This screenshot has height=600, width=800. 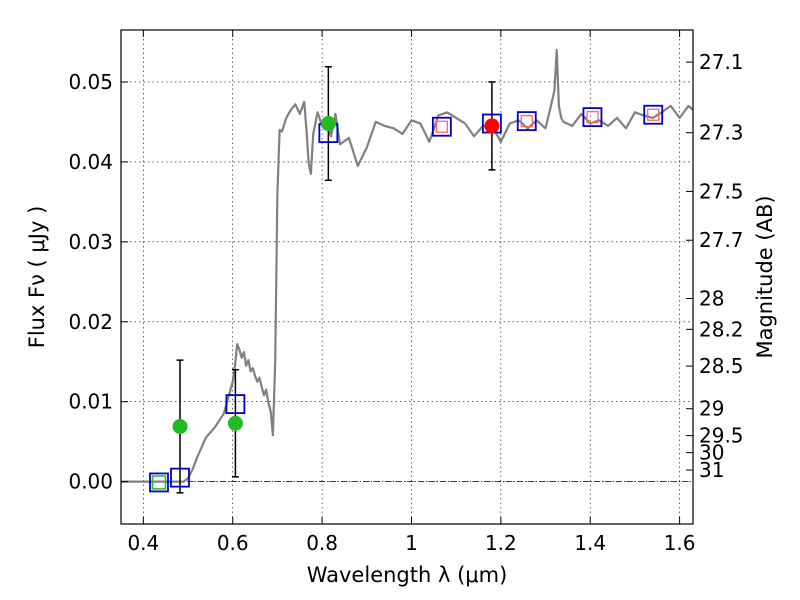 I want to click on mag-tick-label: 28.5, so click(x=721, y=366).